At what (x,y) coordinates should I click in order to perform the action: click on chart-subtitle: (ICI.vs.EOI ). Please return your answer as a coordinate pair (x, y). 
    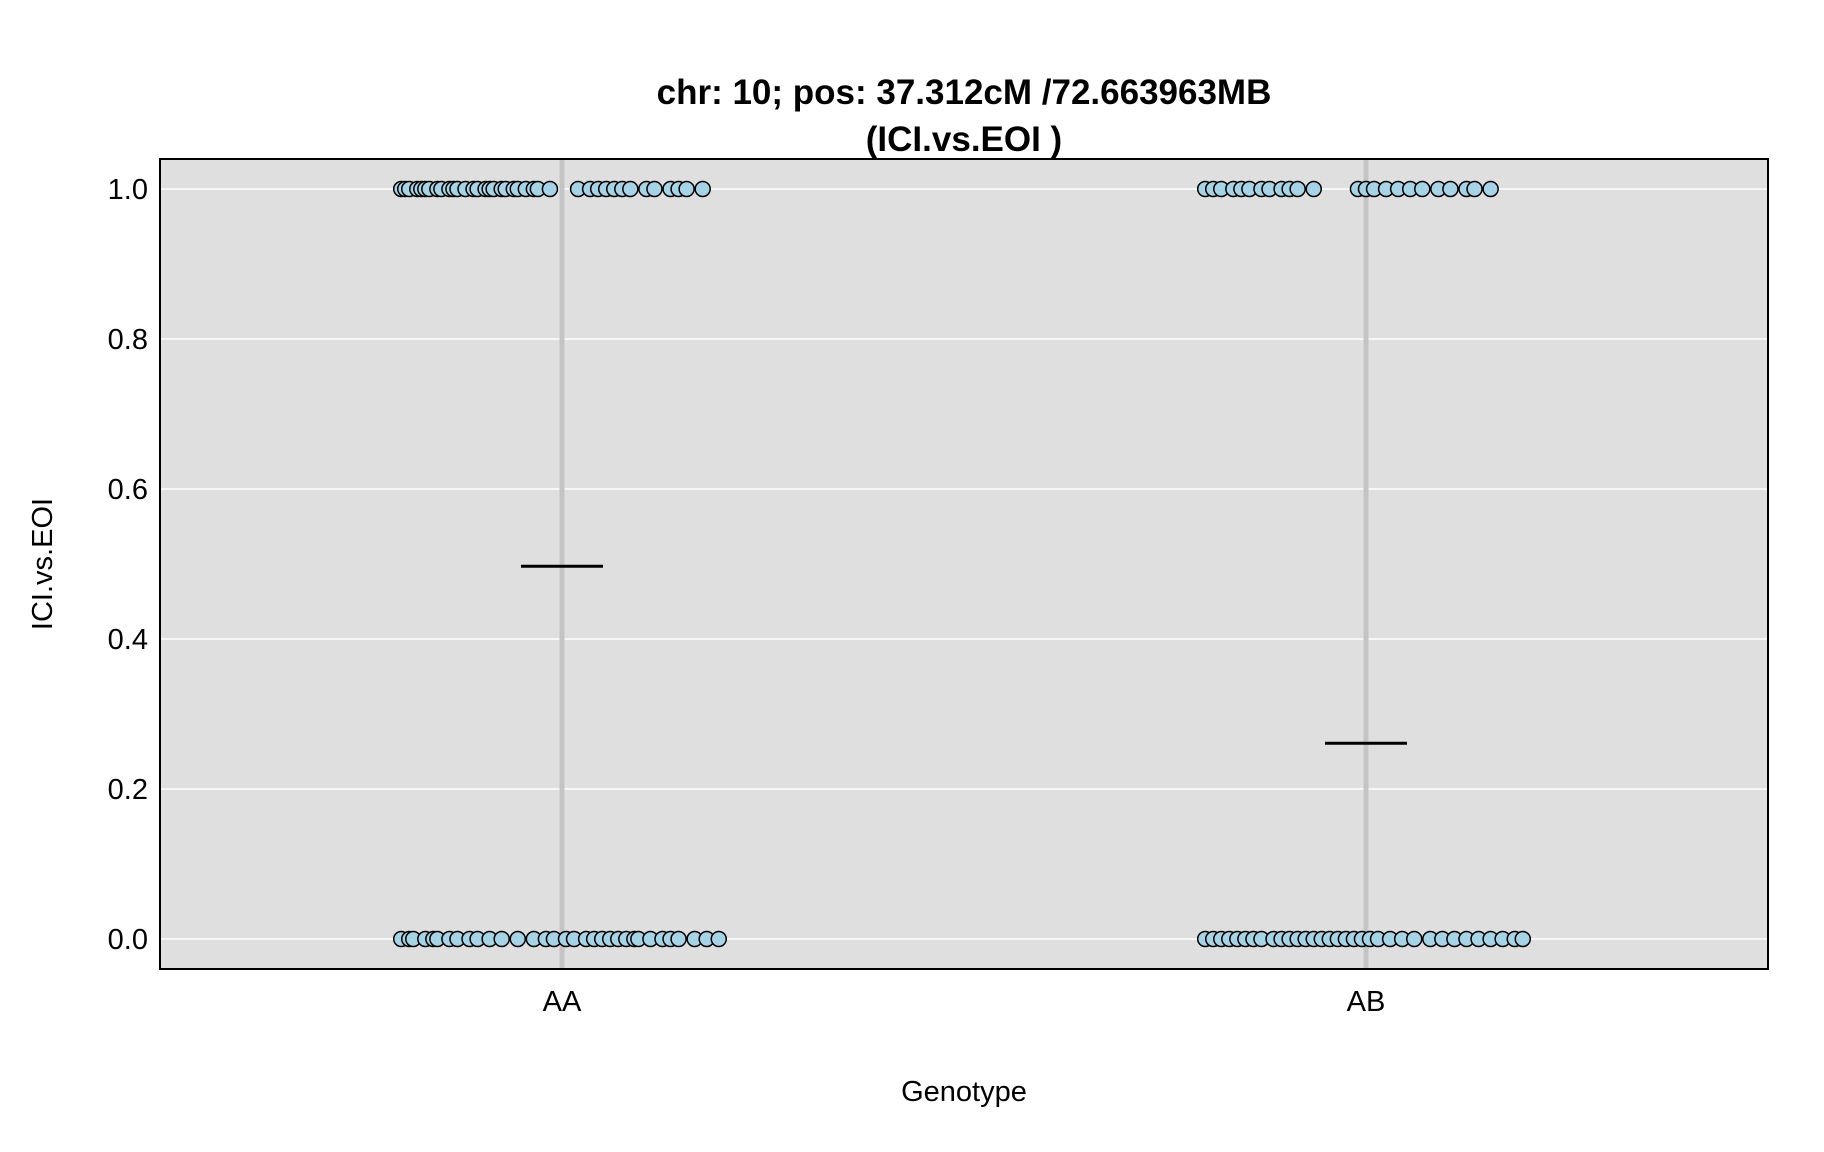
    Looking at the image, I should click on (964, 139).